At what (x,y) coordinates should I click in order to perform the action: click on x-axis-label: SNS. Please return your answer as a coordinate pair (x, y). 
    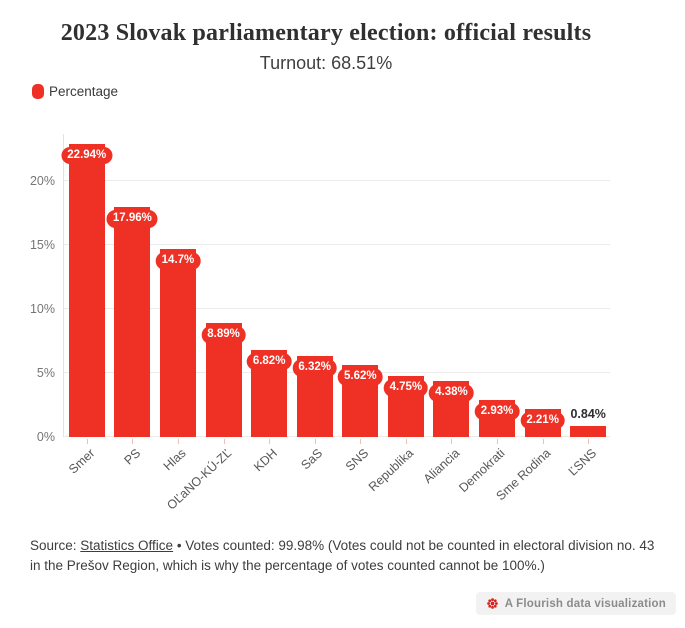
    Looking at the image, I should click on (356, 460).